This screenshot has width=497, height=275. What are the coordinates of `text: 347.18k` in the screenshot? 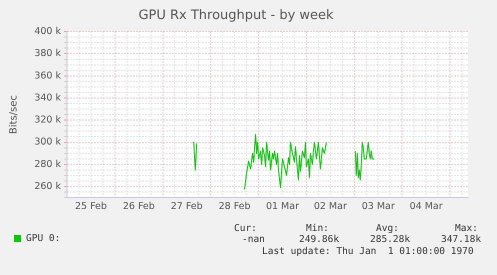 It's located at (461, 239).